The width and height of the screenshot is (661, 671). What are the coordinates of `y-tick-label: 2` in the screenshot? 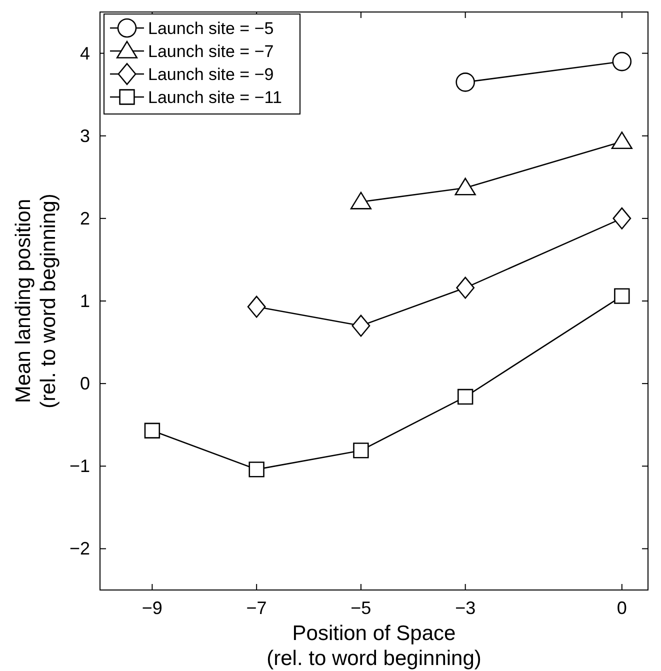 It's located at (85, 218).